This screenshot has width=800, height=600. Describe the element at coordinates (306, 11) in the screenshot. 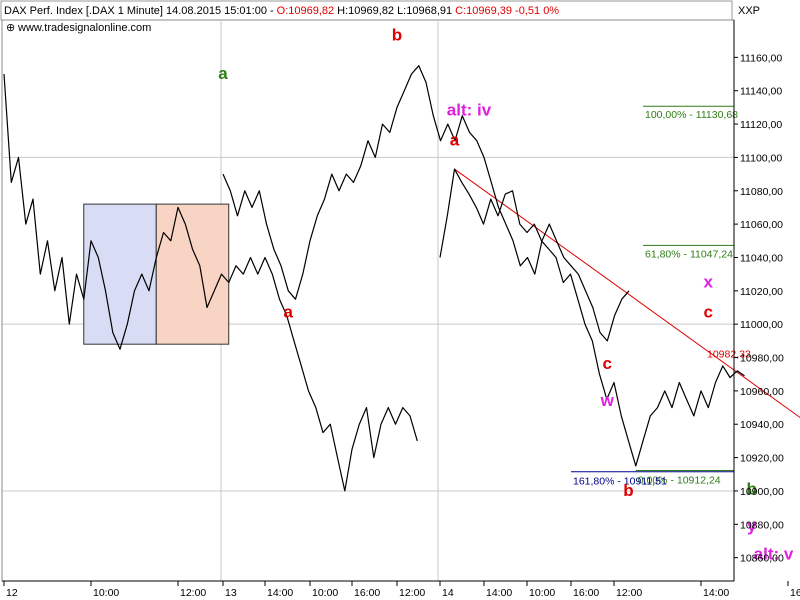

I see `header-open: O:10969,82` at that location.